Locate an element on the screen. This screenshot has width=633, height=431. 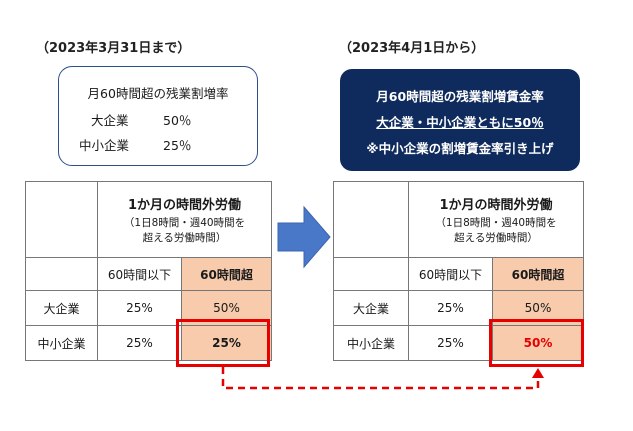
left-table-cell-0-1: 25% is located at coordinates (139, 308).